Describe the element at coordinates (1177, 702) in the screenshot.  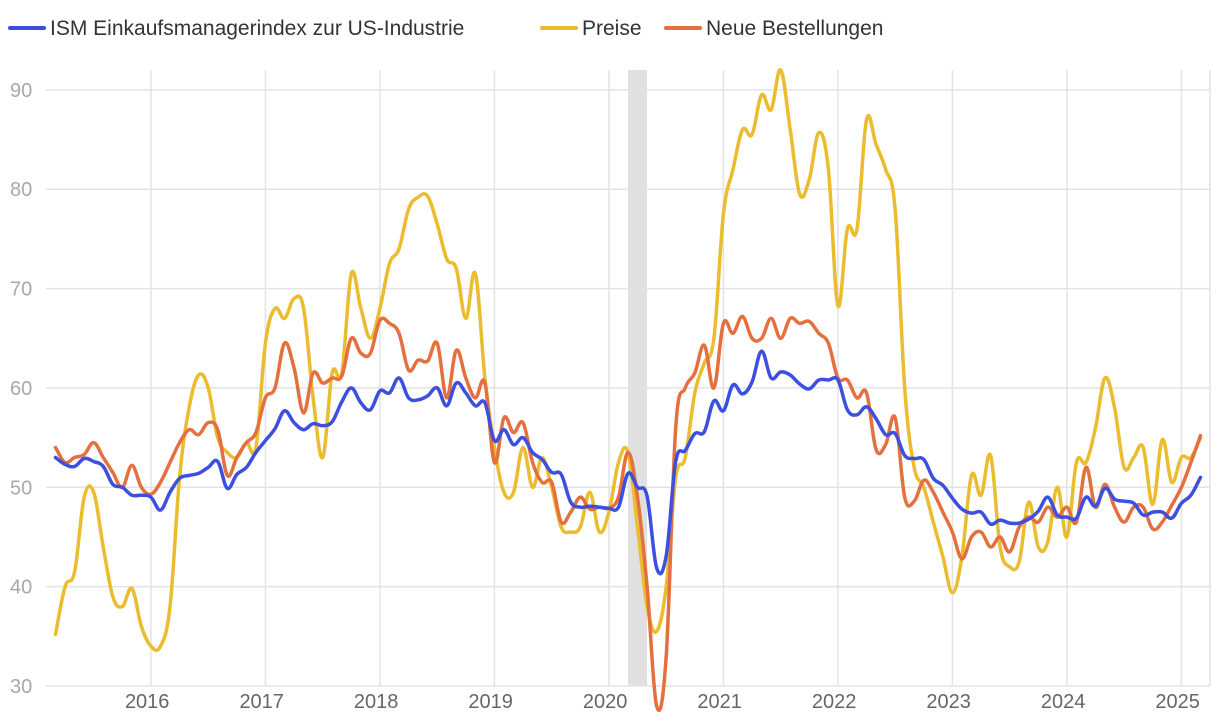
I see `x-tick-label-2025: 2025` at that location.